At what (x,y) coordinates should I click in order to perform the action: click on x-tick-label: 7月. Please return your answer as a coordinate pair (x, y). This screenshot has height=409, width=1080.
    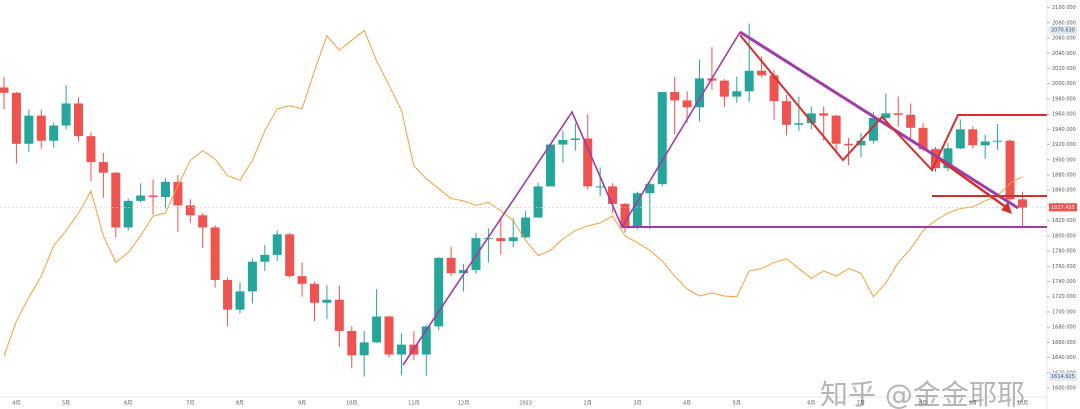
    Looking at the image, I should click on (190, 404).